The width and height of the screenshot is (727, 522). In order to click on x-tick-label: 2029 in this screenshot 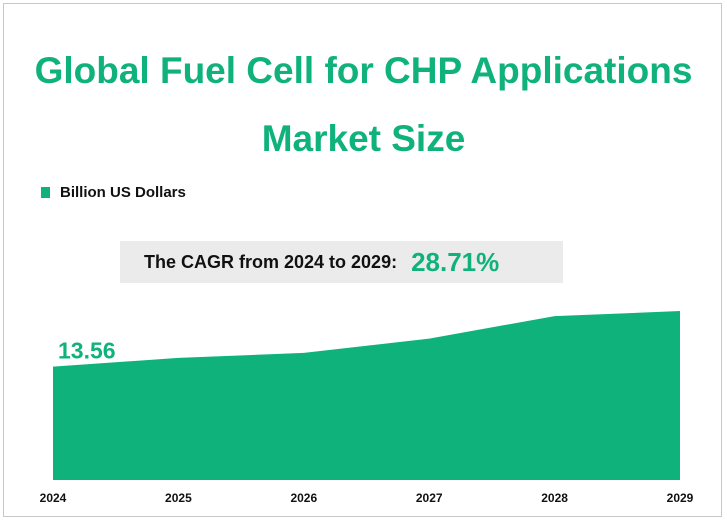, I will do `click(680, 498)`.